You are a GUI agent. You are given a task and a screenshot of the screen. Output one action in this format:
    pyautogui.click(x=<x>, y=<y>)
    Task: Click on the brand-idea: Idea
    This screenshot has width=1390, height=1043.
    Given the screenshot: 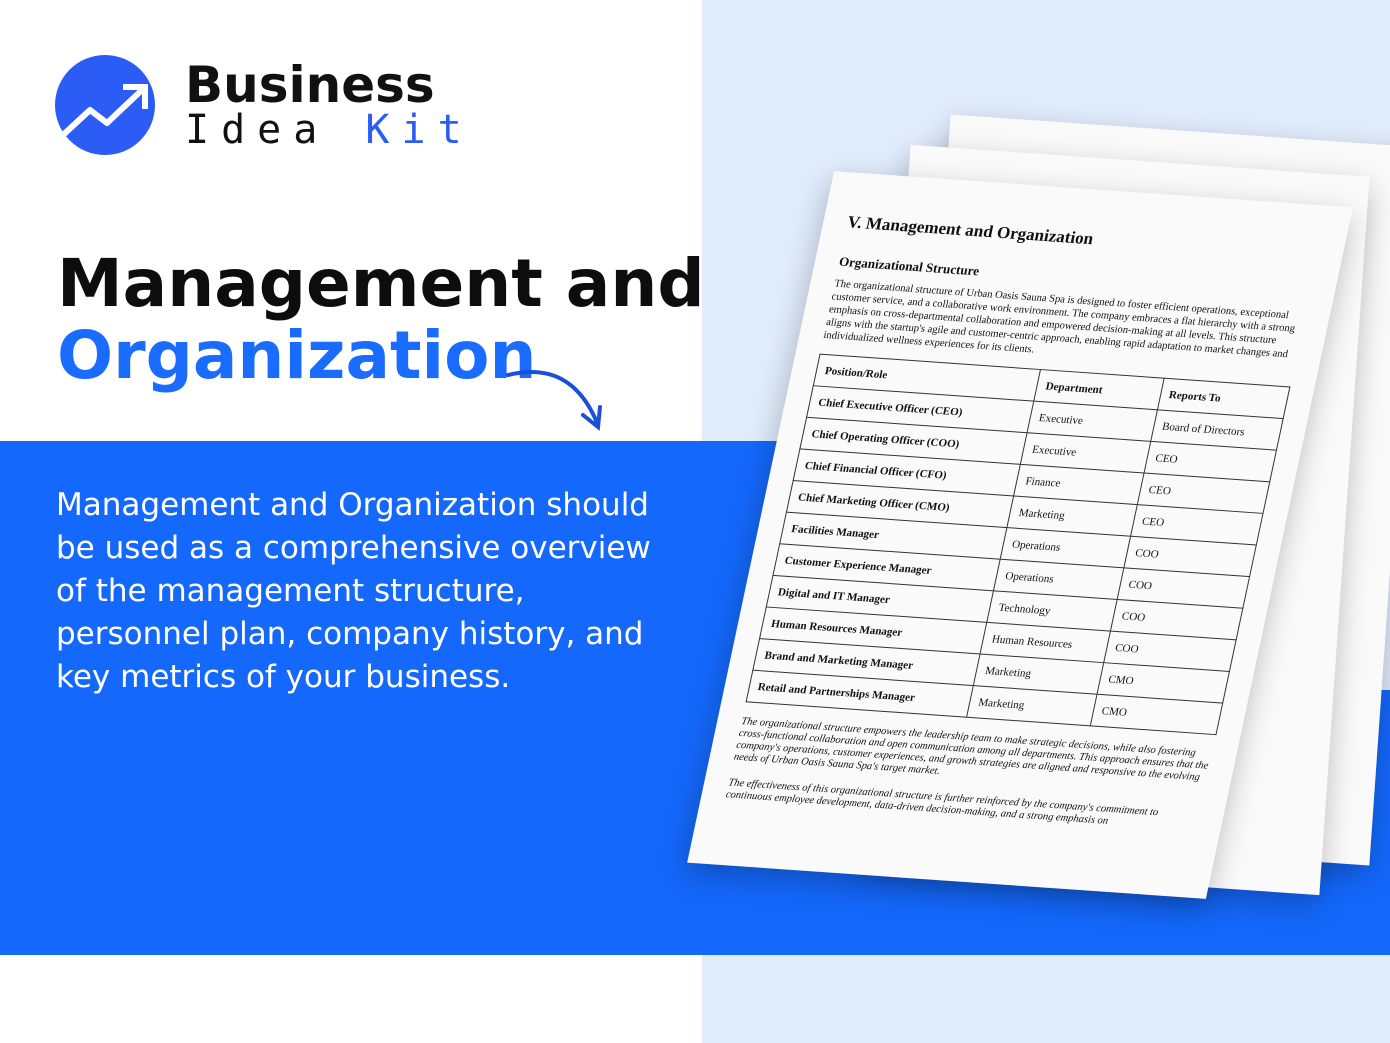 What is the action you would take?
    pyautogui.click(x=257, y=130)
    